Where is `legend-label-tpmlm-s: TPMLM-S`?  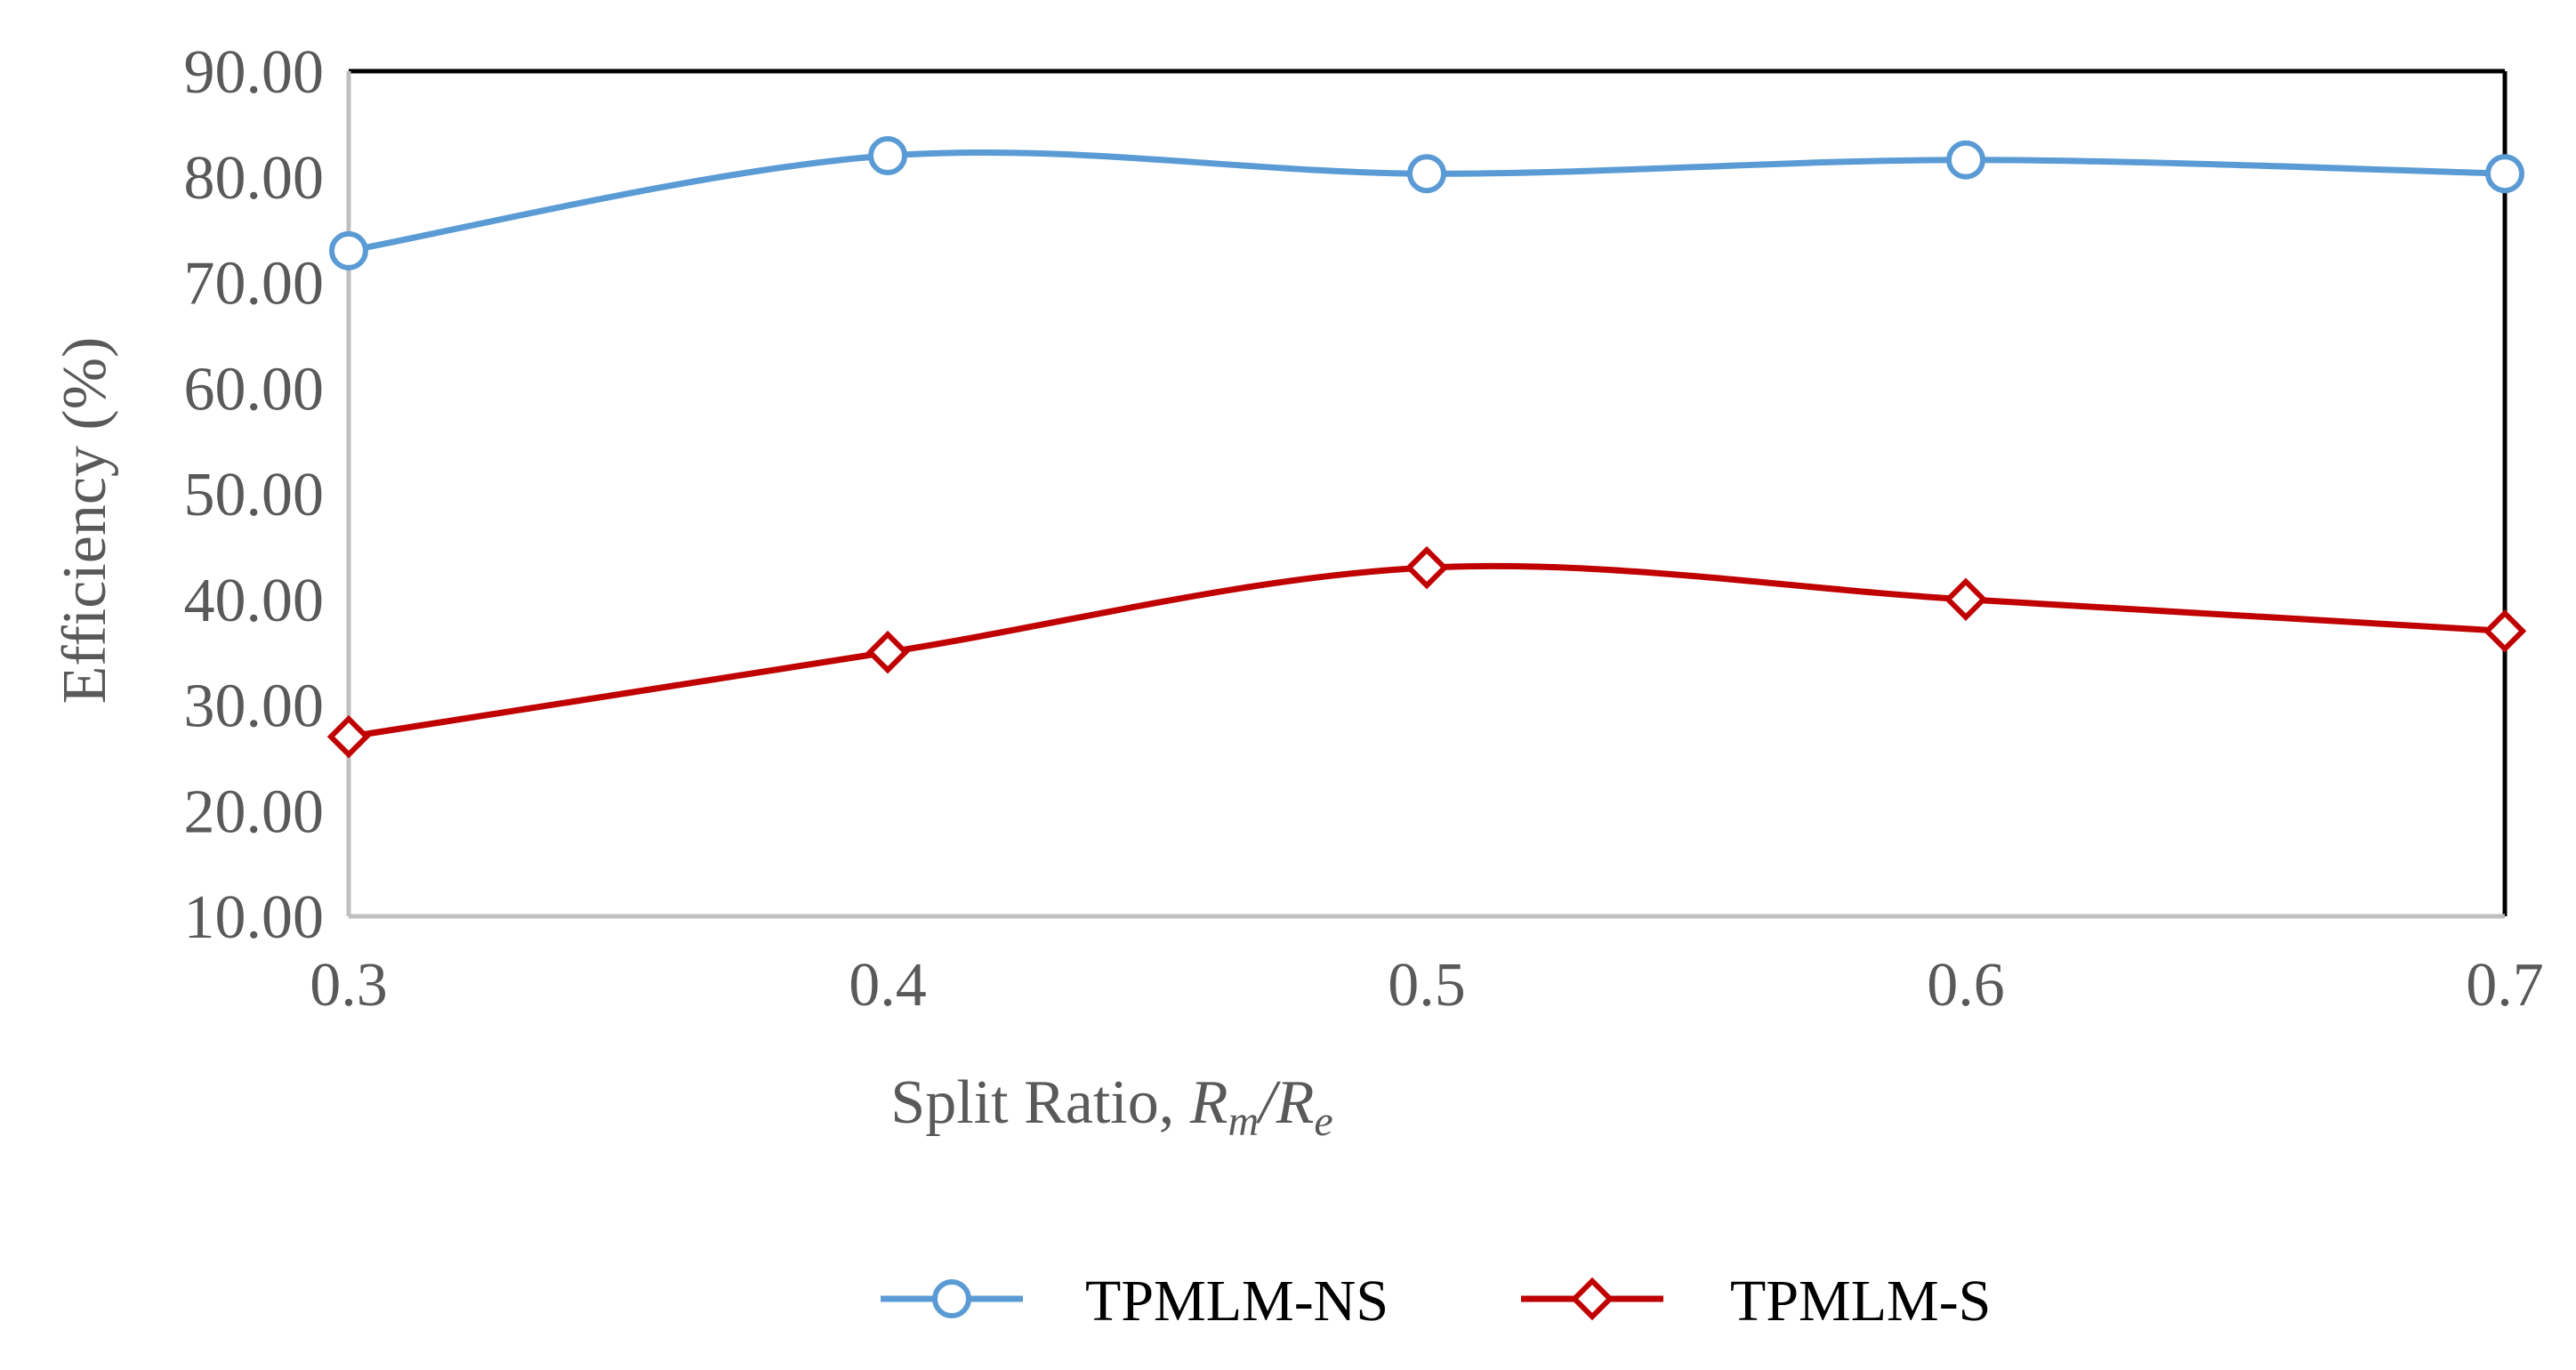
legend-label-tpmlm-s: TPMLM-S is located at coordinates (1860, 1301).